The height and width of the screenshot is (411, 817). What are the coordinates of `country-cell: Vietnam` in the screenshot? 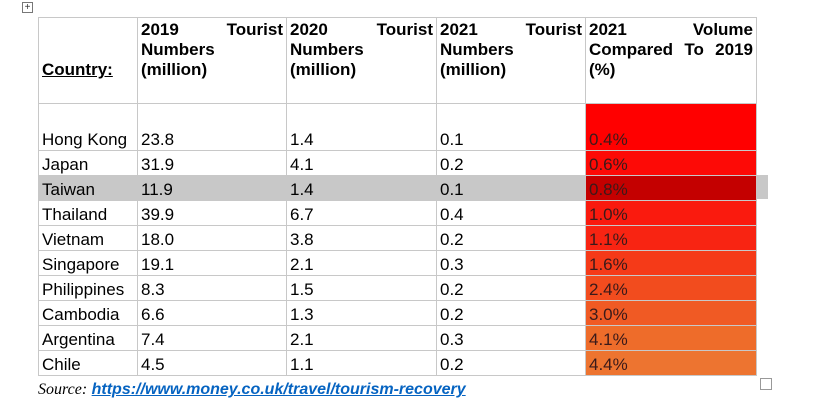 It's located at (88, 238).